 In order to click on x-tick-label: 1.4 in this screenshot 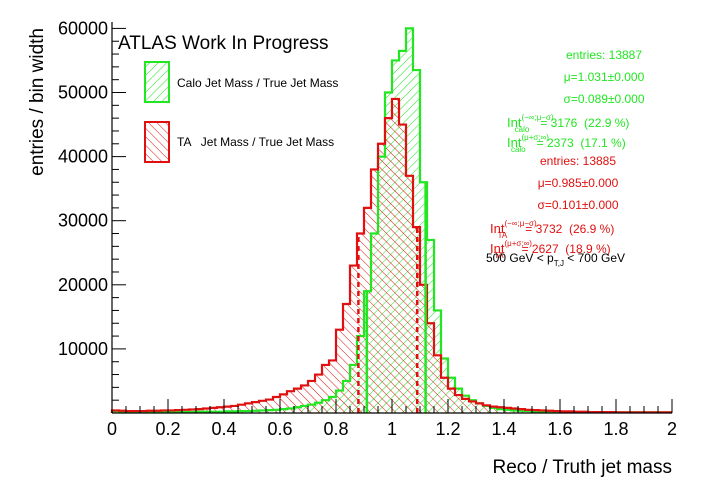, I will do `click(503, 429)`.